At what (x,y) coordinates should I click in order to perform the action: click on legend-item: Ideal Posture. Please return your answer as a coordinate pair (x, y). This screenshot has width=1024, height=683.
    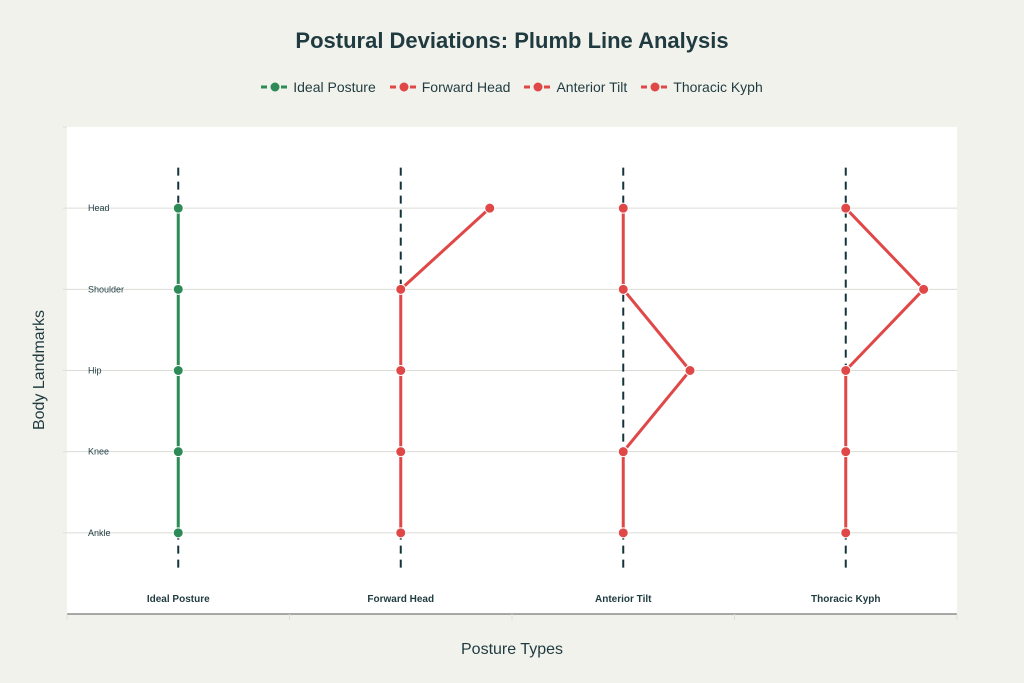
    Looking at the image, I should click on (318, 87).